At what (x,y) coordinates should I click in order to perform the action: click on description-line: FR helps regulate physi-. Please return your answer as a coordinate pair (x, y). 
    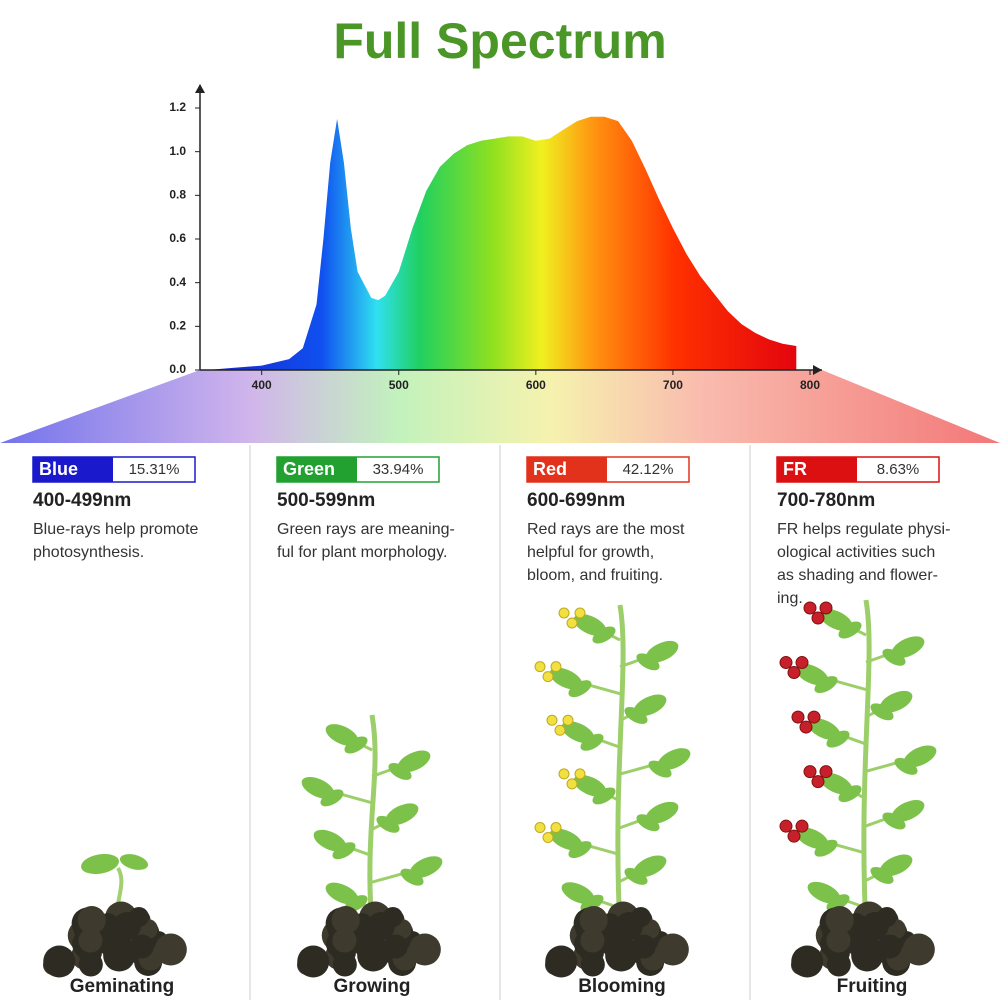
    Looking at the image, I should click on (863, 529).